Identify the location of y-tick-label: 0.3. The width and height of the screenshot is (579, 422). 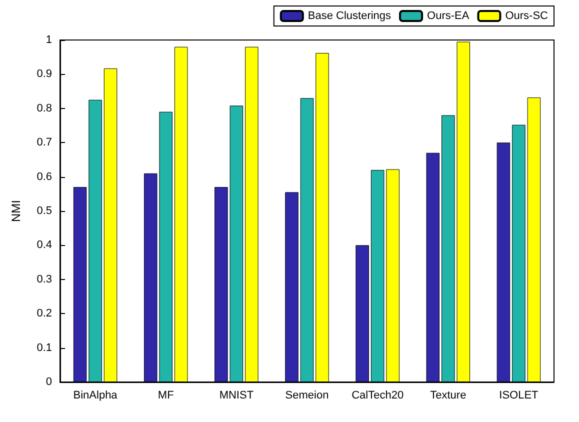
(44, 279).